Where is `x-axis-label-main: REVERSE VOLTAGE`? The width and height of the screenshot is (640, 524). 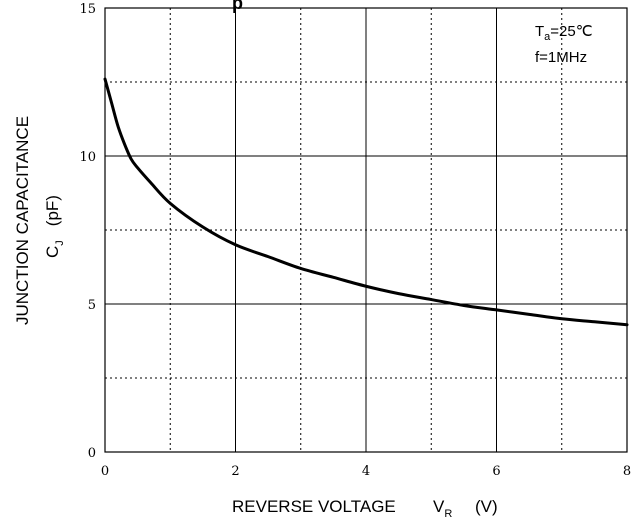 x-axis-label-main: REVERSE VOLTAGE is located at coordinates (314, 506).